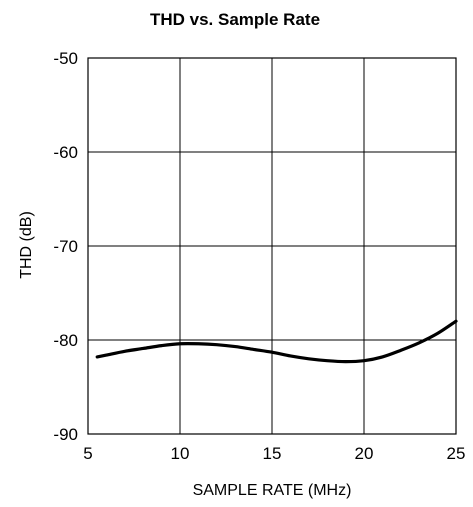 The height and width of the screenshot is (507, 473). I want to click on y-tick-label: -70, so click(65, 246).